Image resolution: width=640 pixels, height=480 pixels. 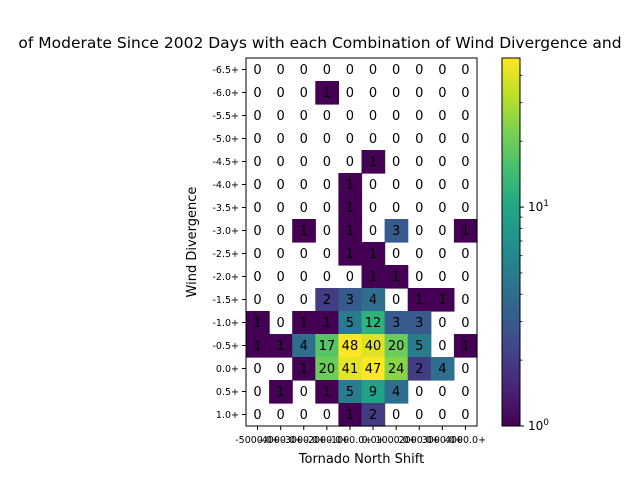 I want to click on y-tick-label: 1.0+, so click(x=227, y=415).